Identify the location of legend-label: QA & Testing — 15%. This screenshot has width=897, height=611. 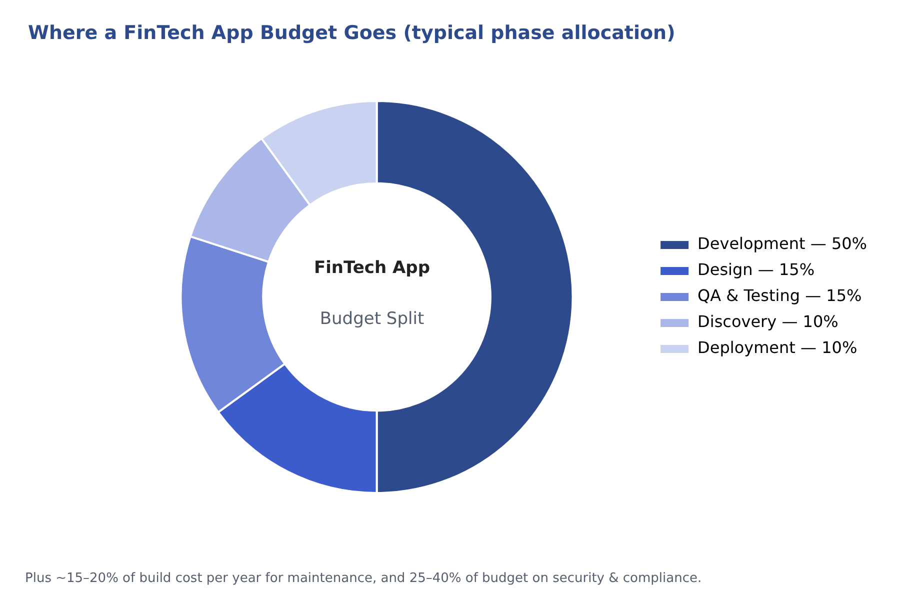
(780, 296).